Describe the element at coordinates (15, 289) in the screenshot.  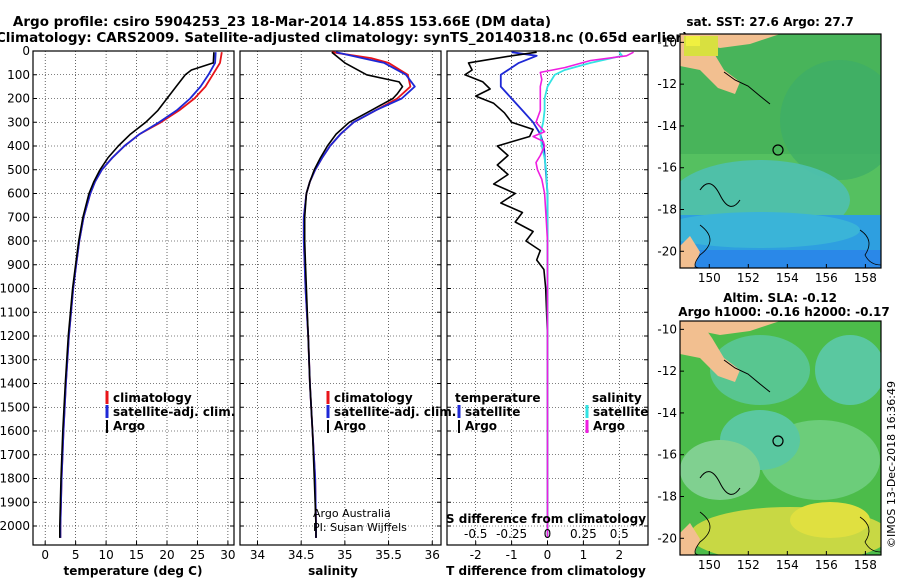
I see `y-tick-label: 1000` at that location.